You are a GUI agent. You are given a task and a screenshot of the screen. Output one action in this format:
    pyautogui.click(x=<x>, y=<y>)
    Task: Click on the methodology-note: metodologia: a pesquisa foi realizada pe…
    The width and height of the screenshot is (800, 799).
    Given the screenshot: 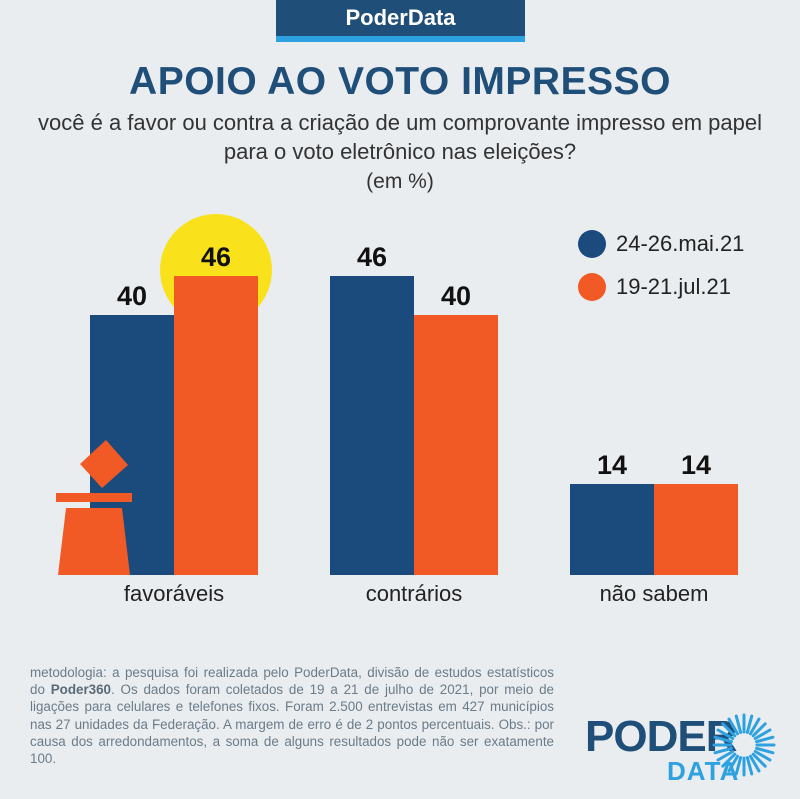 What is the action you would take?
    pyautogui.click(x=292, y=715)
    